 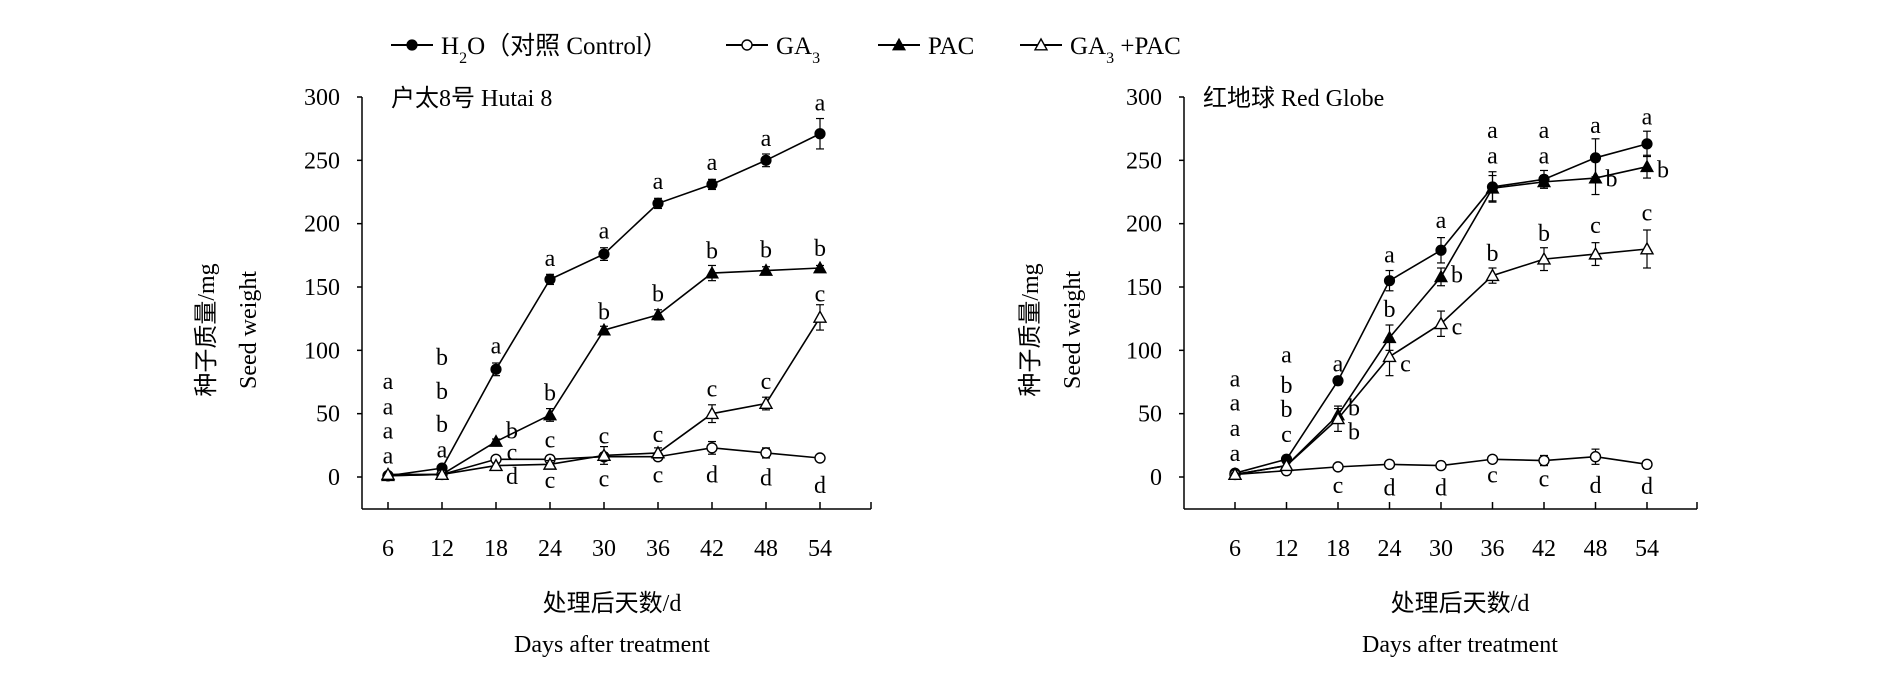 What do you see at coordinates (1144, 161) in the screenshot?
I see `y-tick-label: 250` at bounding box center [1144, 161].